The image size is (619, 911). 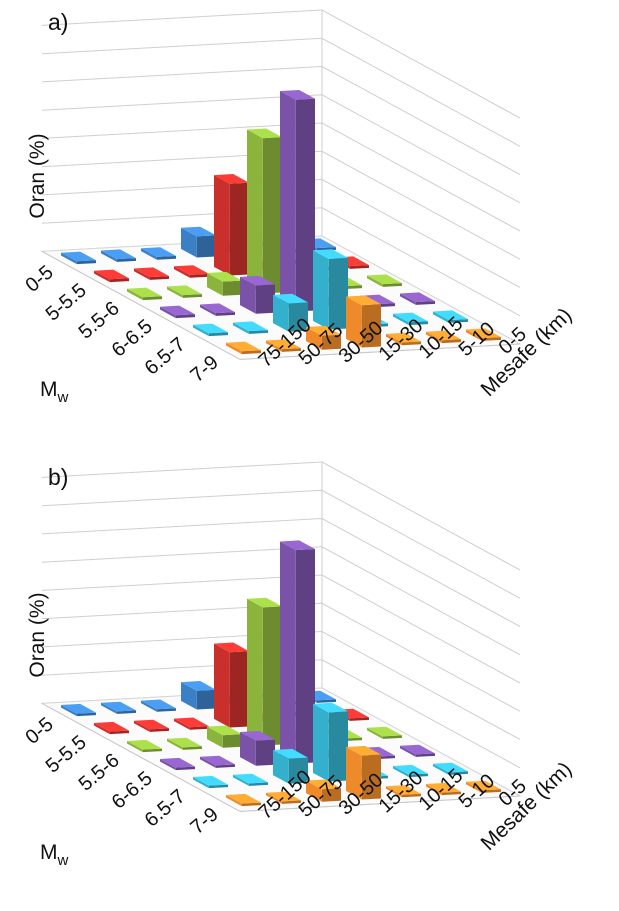 I want to click on chart-b-bar-75-150-5.5-6, so click(x=144, y=746).